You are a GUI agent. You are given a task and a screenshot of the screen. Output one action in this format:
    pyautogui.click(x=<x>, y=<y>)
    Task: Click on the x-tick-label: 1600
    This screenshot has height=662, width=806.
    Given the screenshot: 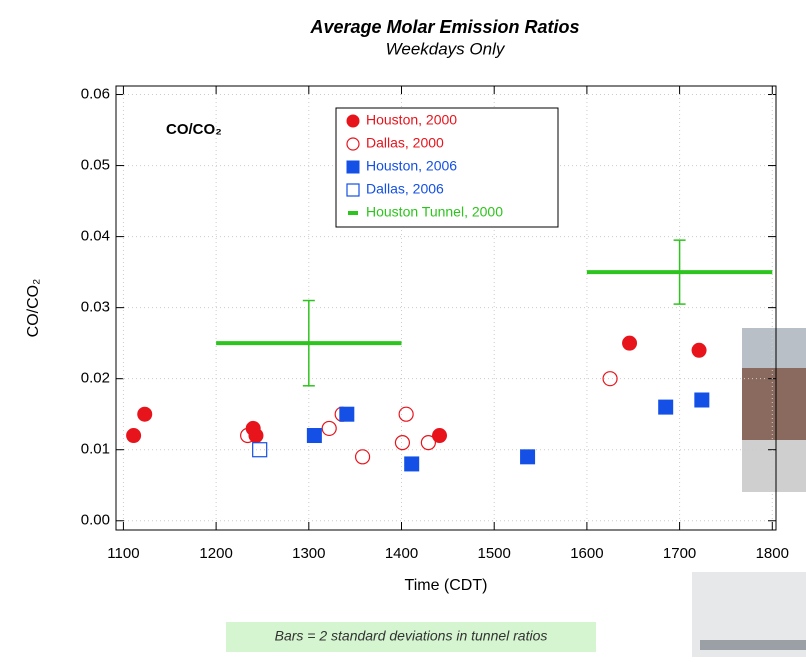 What is the action you would take?
    pyautogui.click(x=586, y=553)
    